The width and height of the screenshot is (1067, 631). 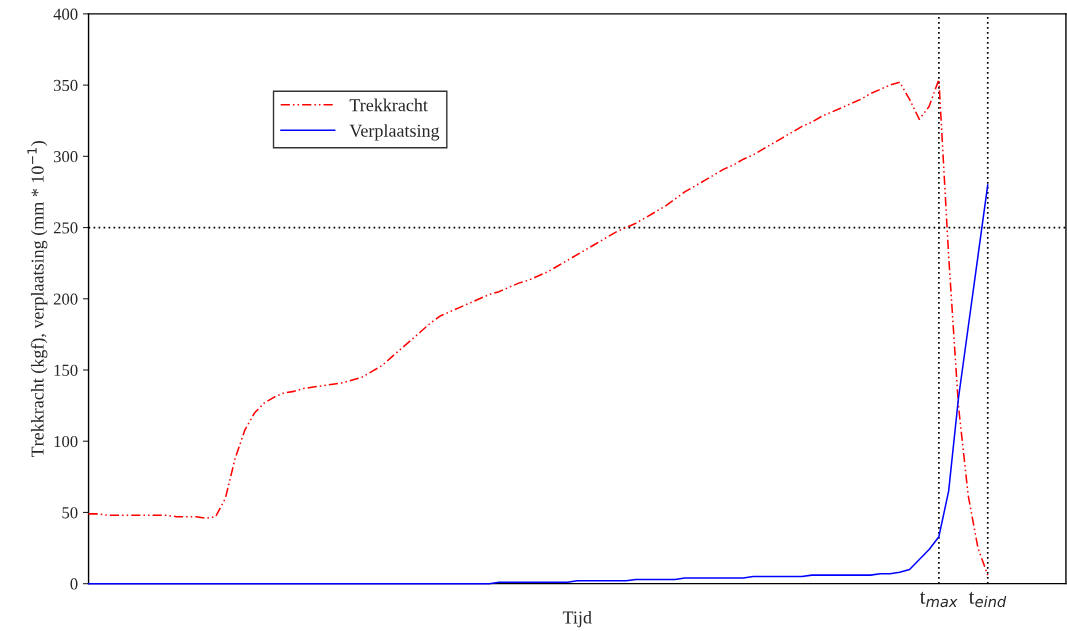 What do you see at coordinates (65, 85) in the screenshot?
I see `y-tick-label: 350` at bounding box center [65, 85].